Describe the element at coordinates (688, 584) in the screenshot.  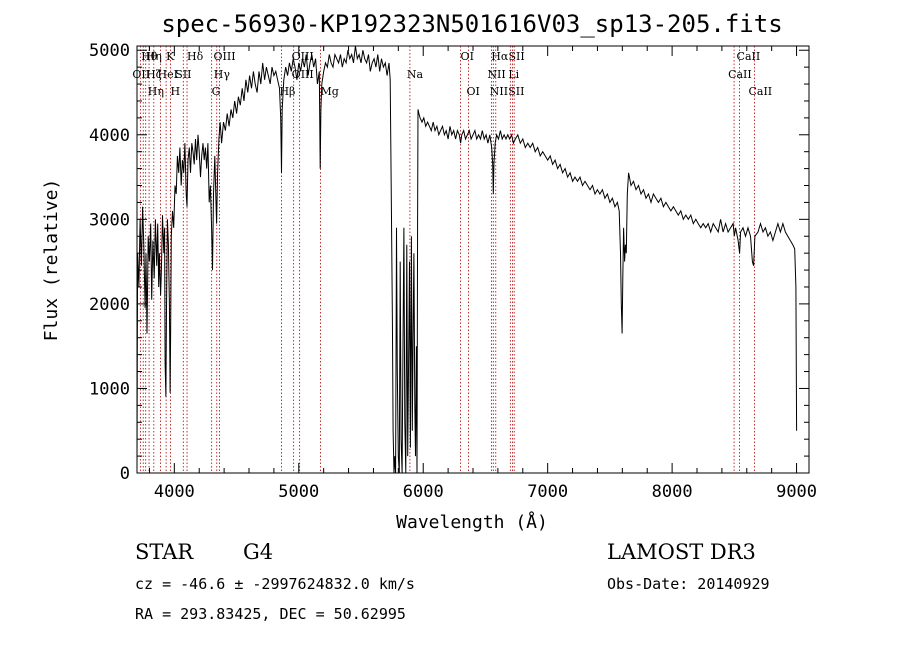
I see `obs-date: Obs-Date: 20140929` at that location.